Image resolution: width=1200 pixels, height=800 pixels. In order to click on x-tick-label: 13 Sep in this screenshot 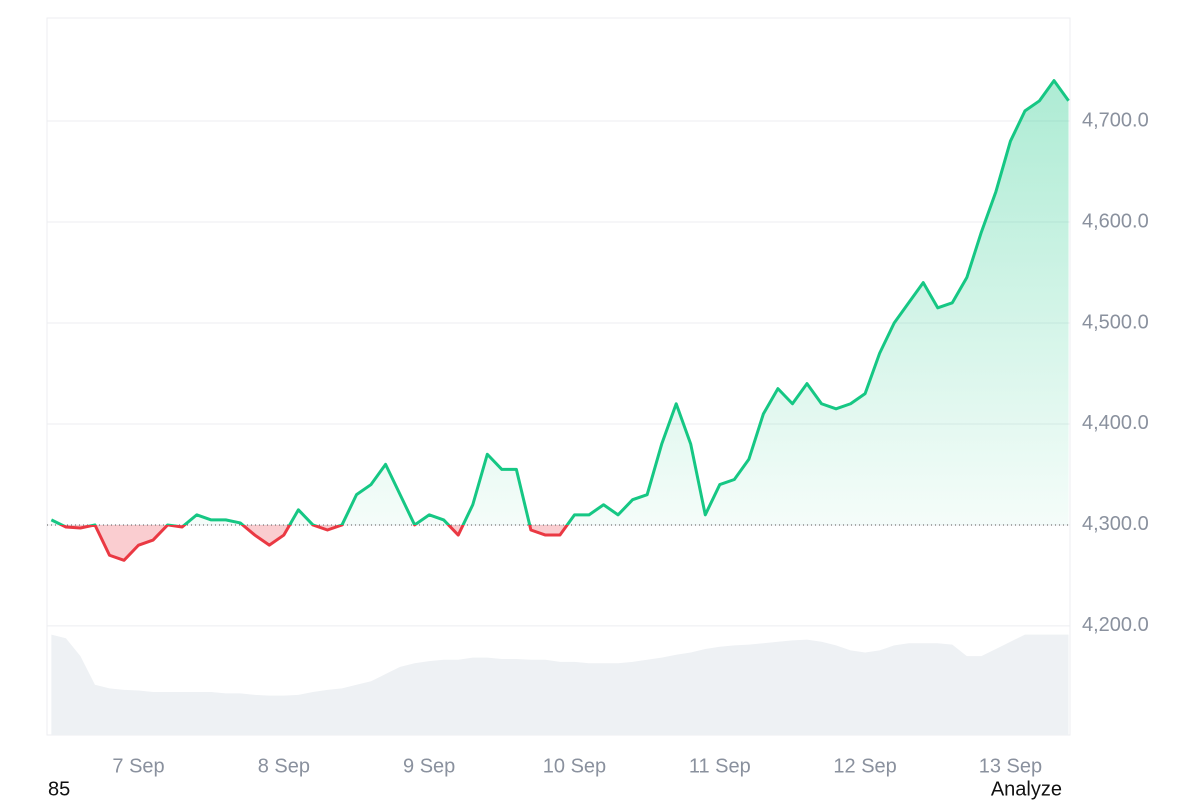, I will do `click(1010, 766)`.